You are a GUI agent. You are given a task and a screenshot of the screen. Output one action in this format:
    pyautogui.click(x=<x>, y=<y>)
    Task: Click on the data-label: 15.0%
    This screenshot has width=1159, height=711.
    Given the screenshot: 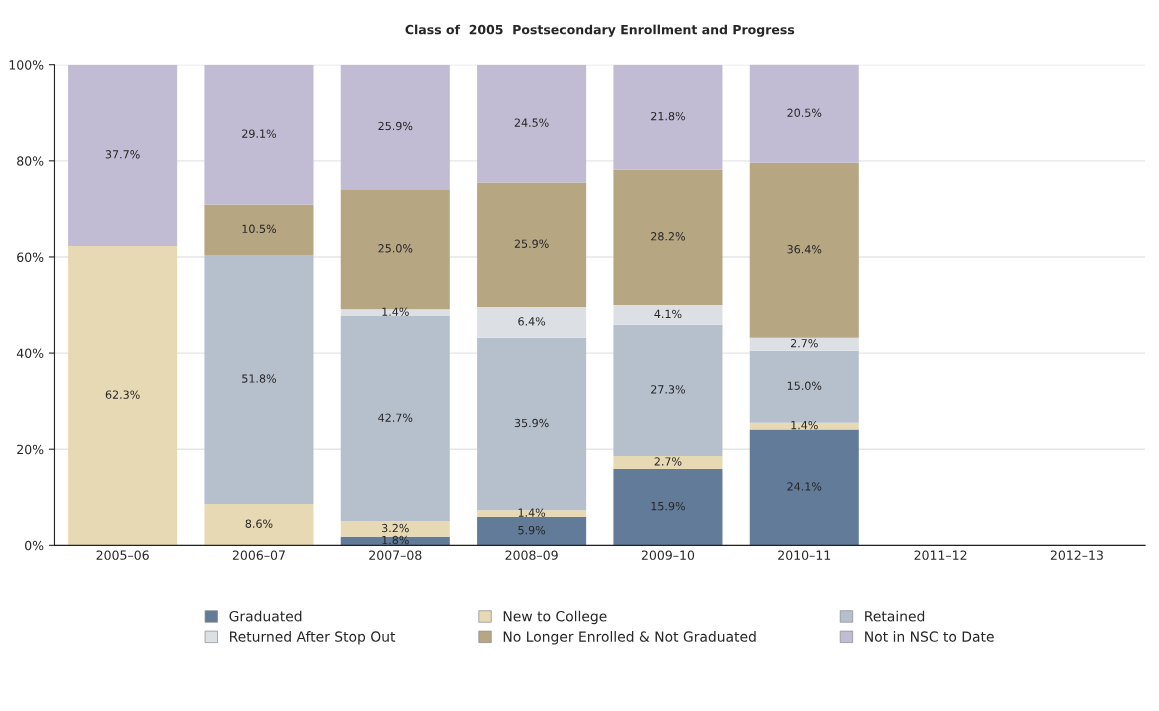 What is the action you would take?
    pyautogui.click(x=804, y=385)
    